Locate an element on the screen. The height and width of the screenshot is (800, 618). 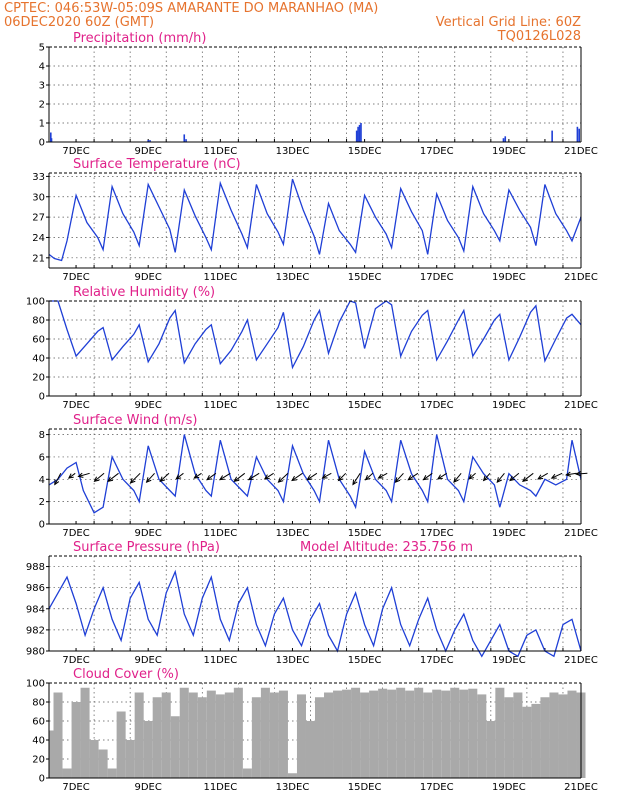
wind-xtick-label: 9DEC is located at coordinates (147, 533).